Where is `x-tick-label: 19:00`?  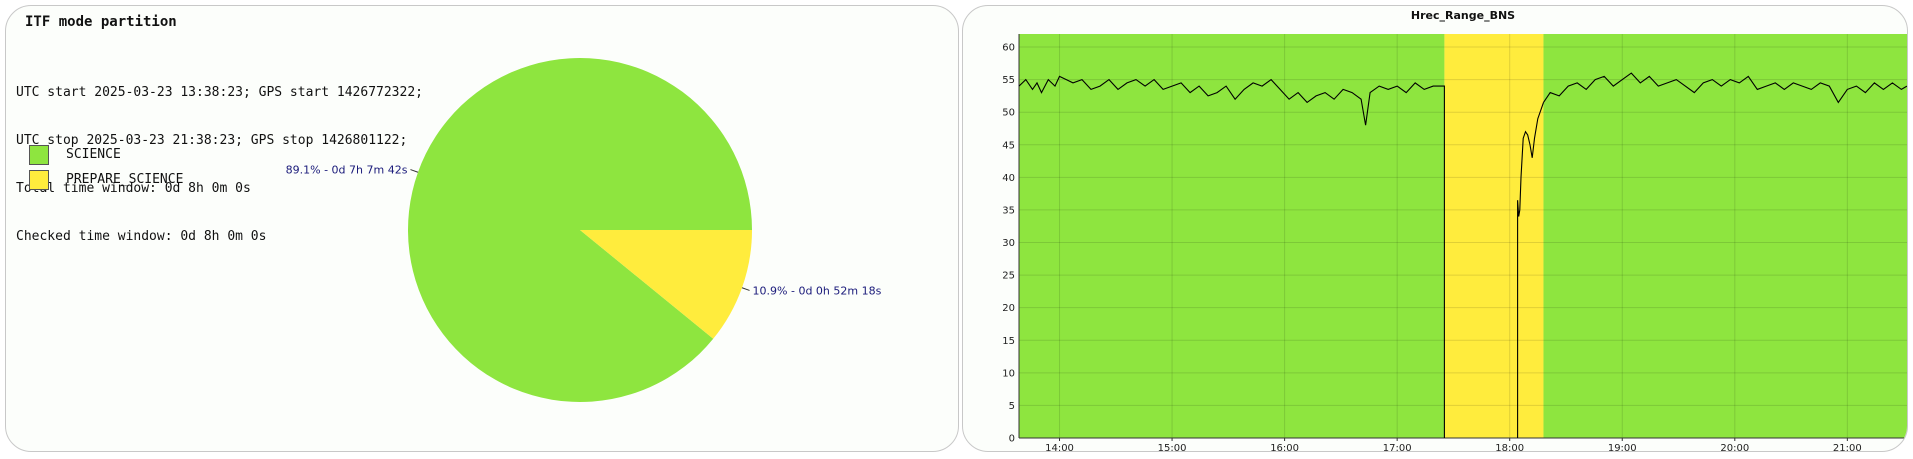
x-tick-label: 19:00 is located at coordinates (1622, 447).